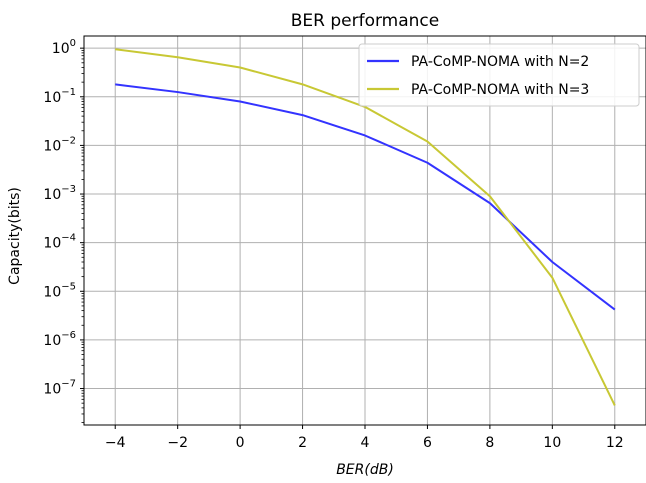  Describe the element at coordinates (59, 388) in the screenshot. I see `y-tick-label: 10⁻⁷` at that location.